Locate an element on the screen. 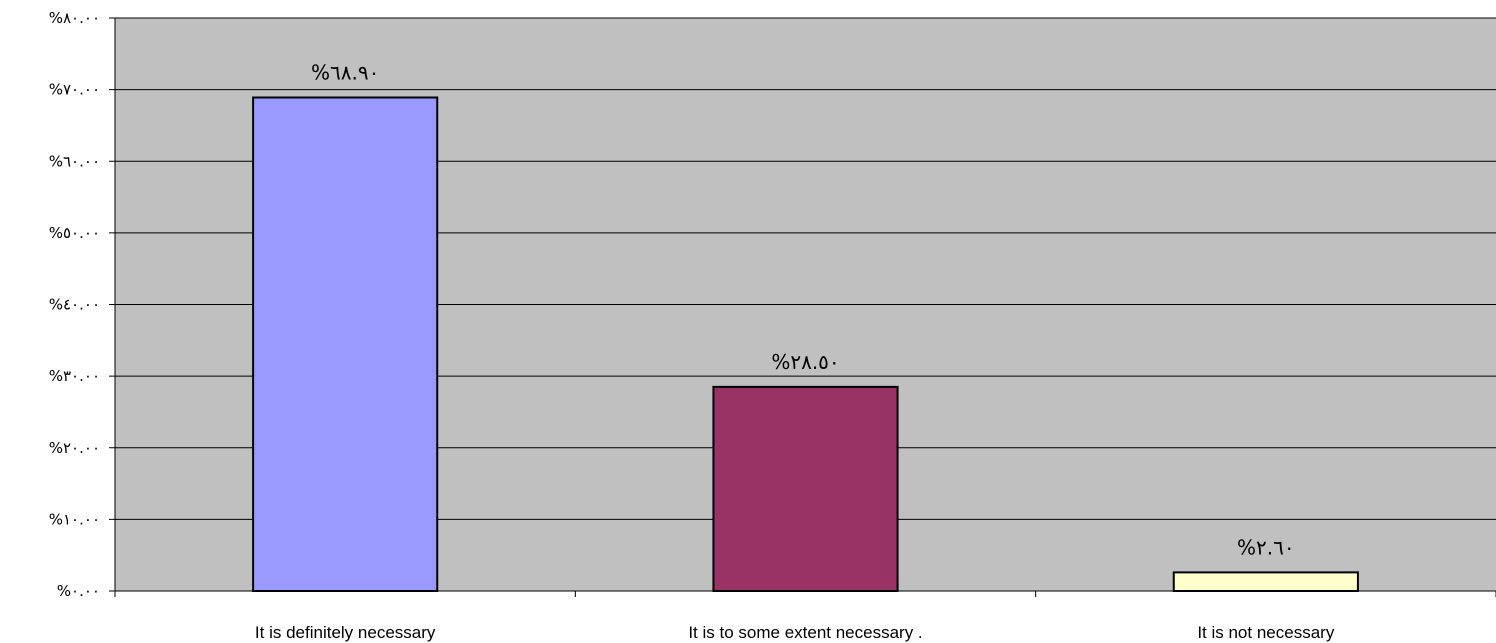 Image resolution: width=1496 pixels, height=643 pixels. x-tick-label: It is definitely necessary is located at coordinates (345, 632).